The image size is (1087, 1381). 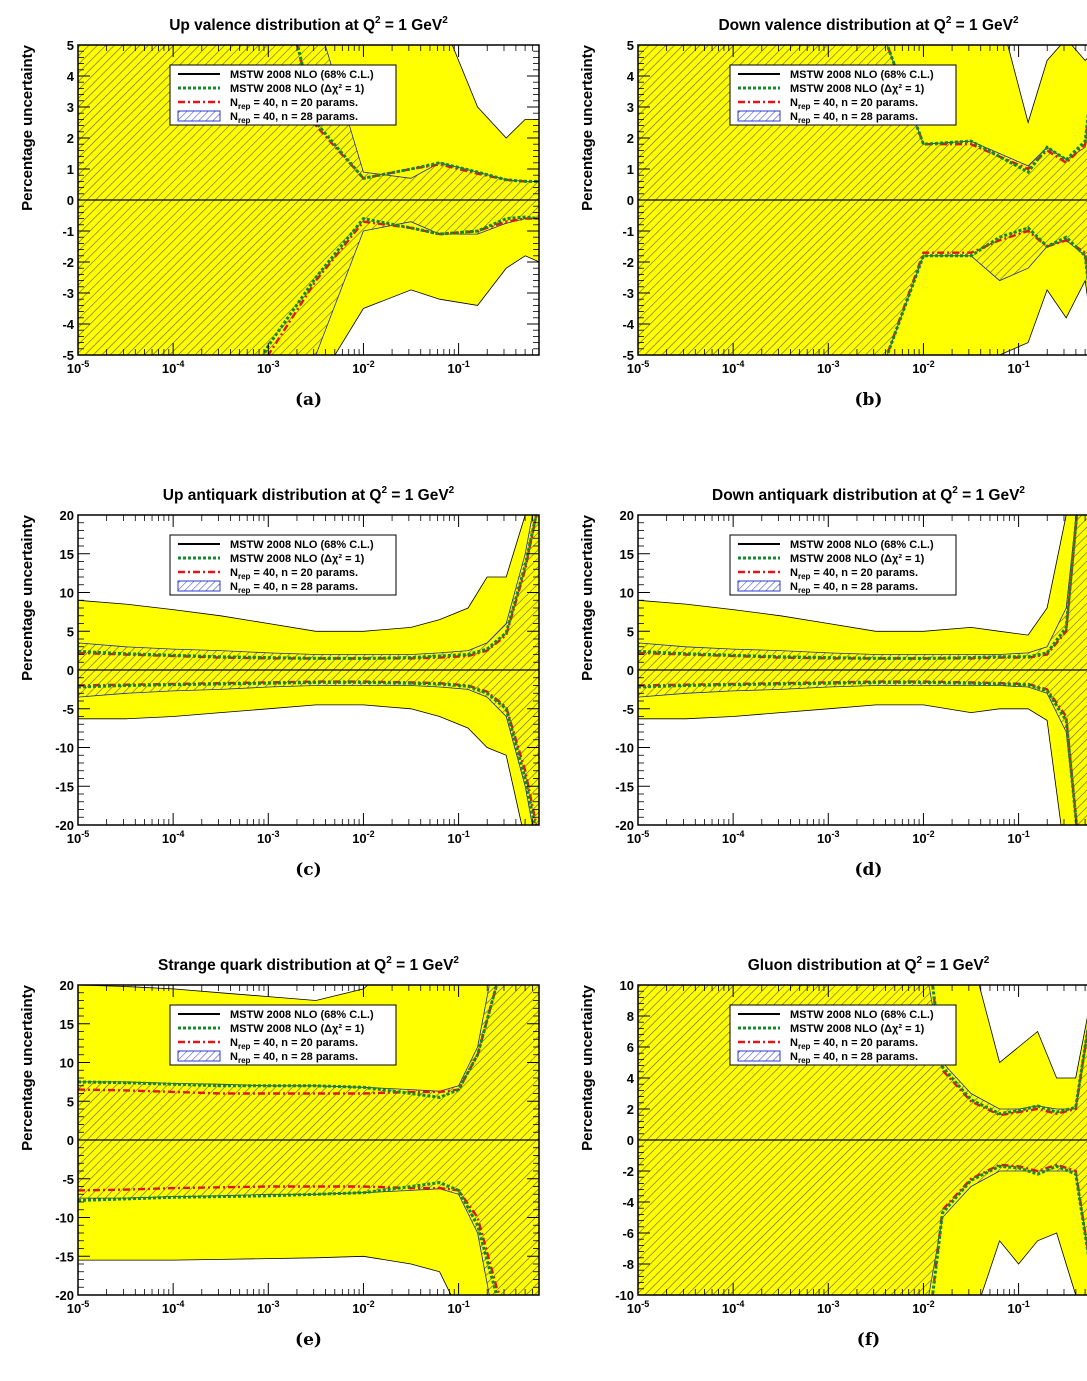 What do you see at coordinates (70, 107) in the screenshot?
I see `y-tick-label: 3` at bounding box center [70, 107].